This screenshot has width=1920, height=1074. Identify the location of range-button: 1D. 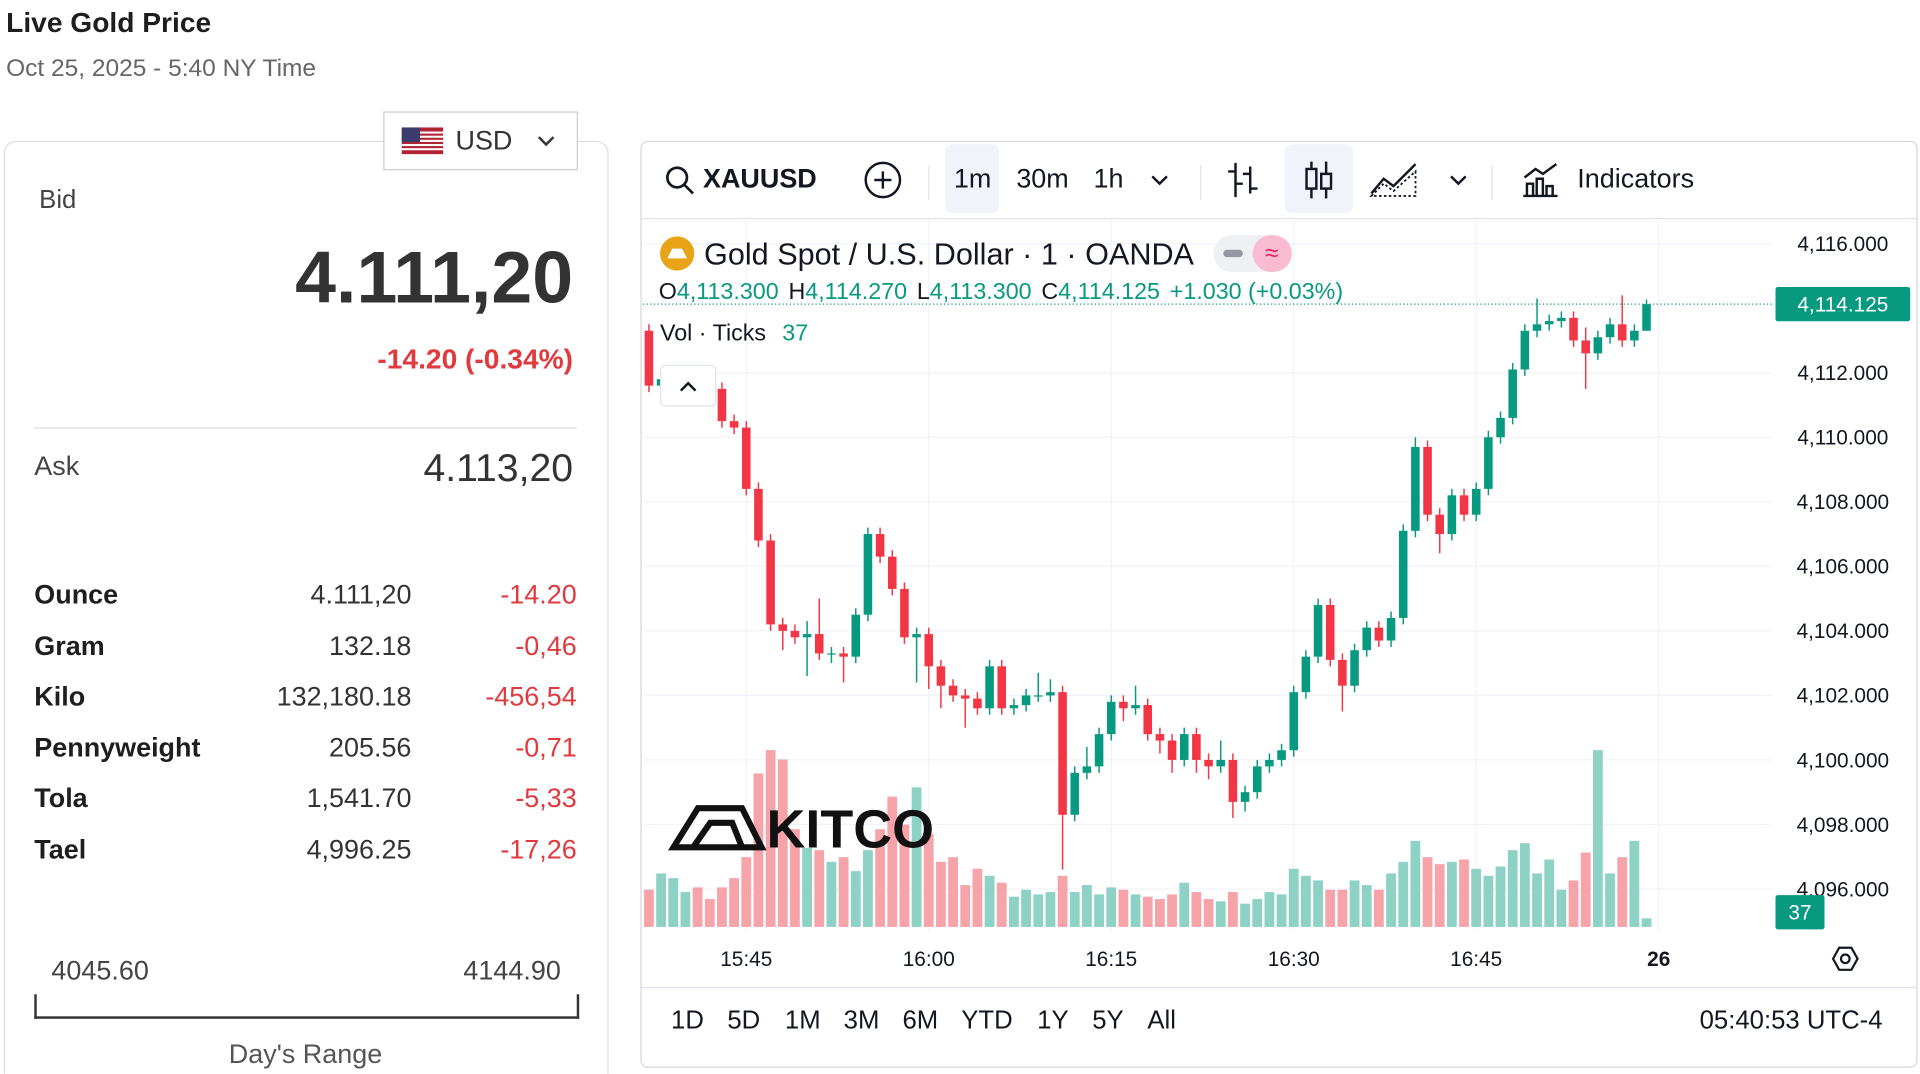
(687, 1020).